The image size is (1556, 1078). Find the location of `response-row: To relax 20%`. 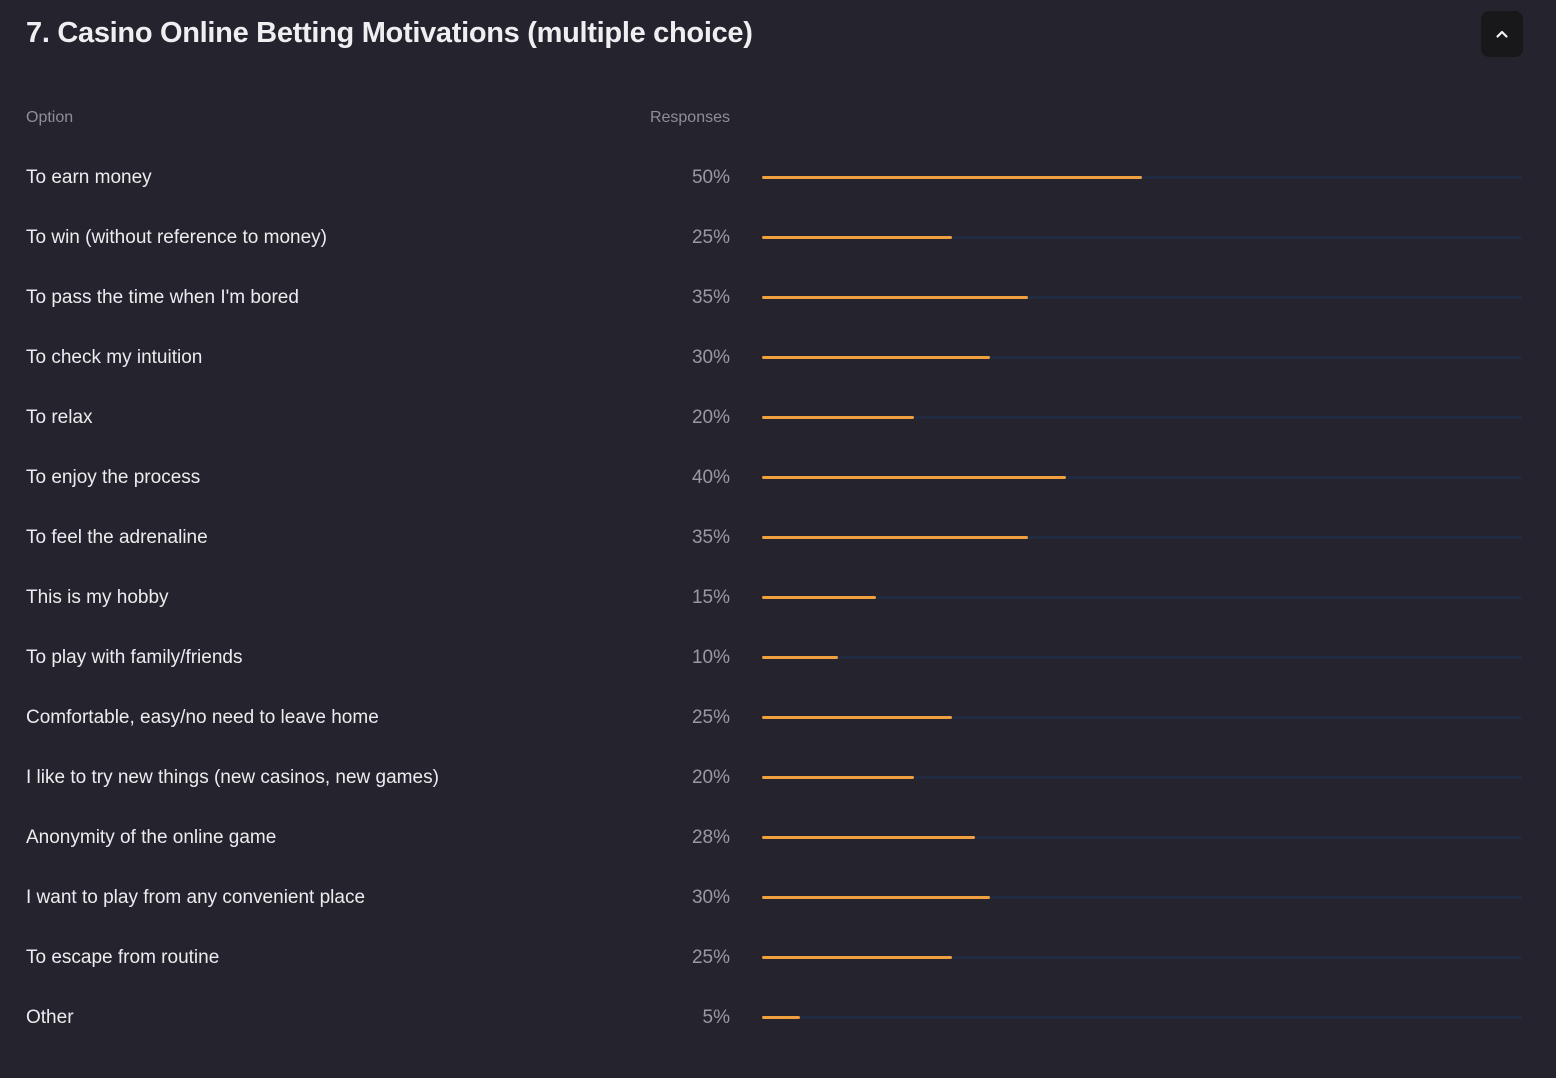

response-row: To relax 20% is located at coordinates (778, 418).